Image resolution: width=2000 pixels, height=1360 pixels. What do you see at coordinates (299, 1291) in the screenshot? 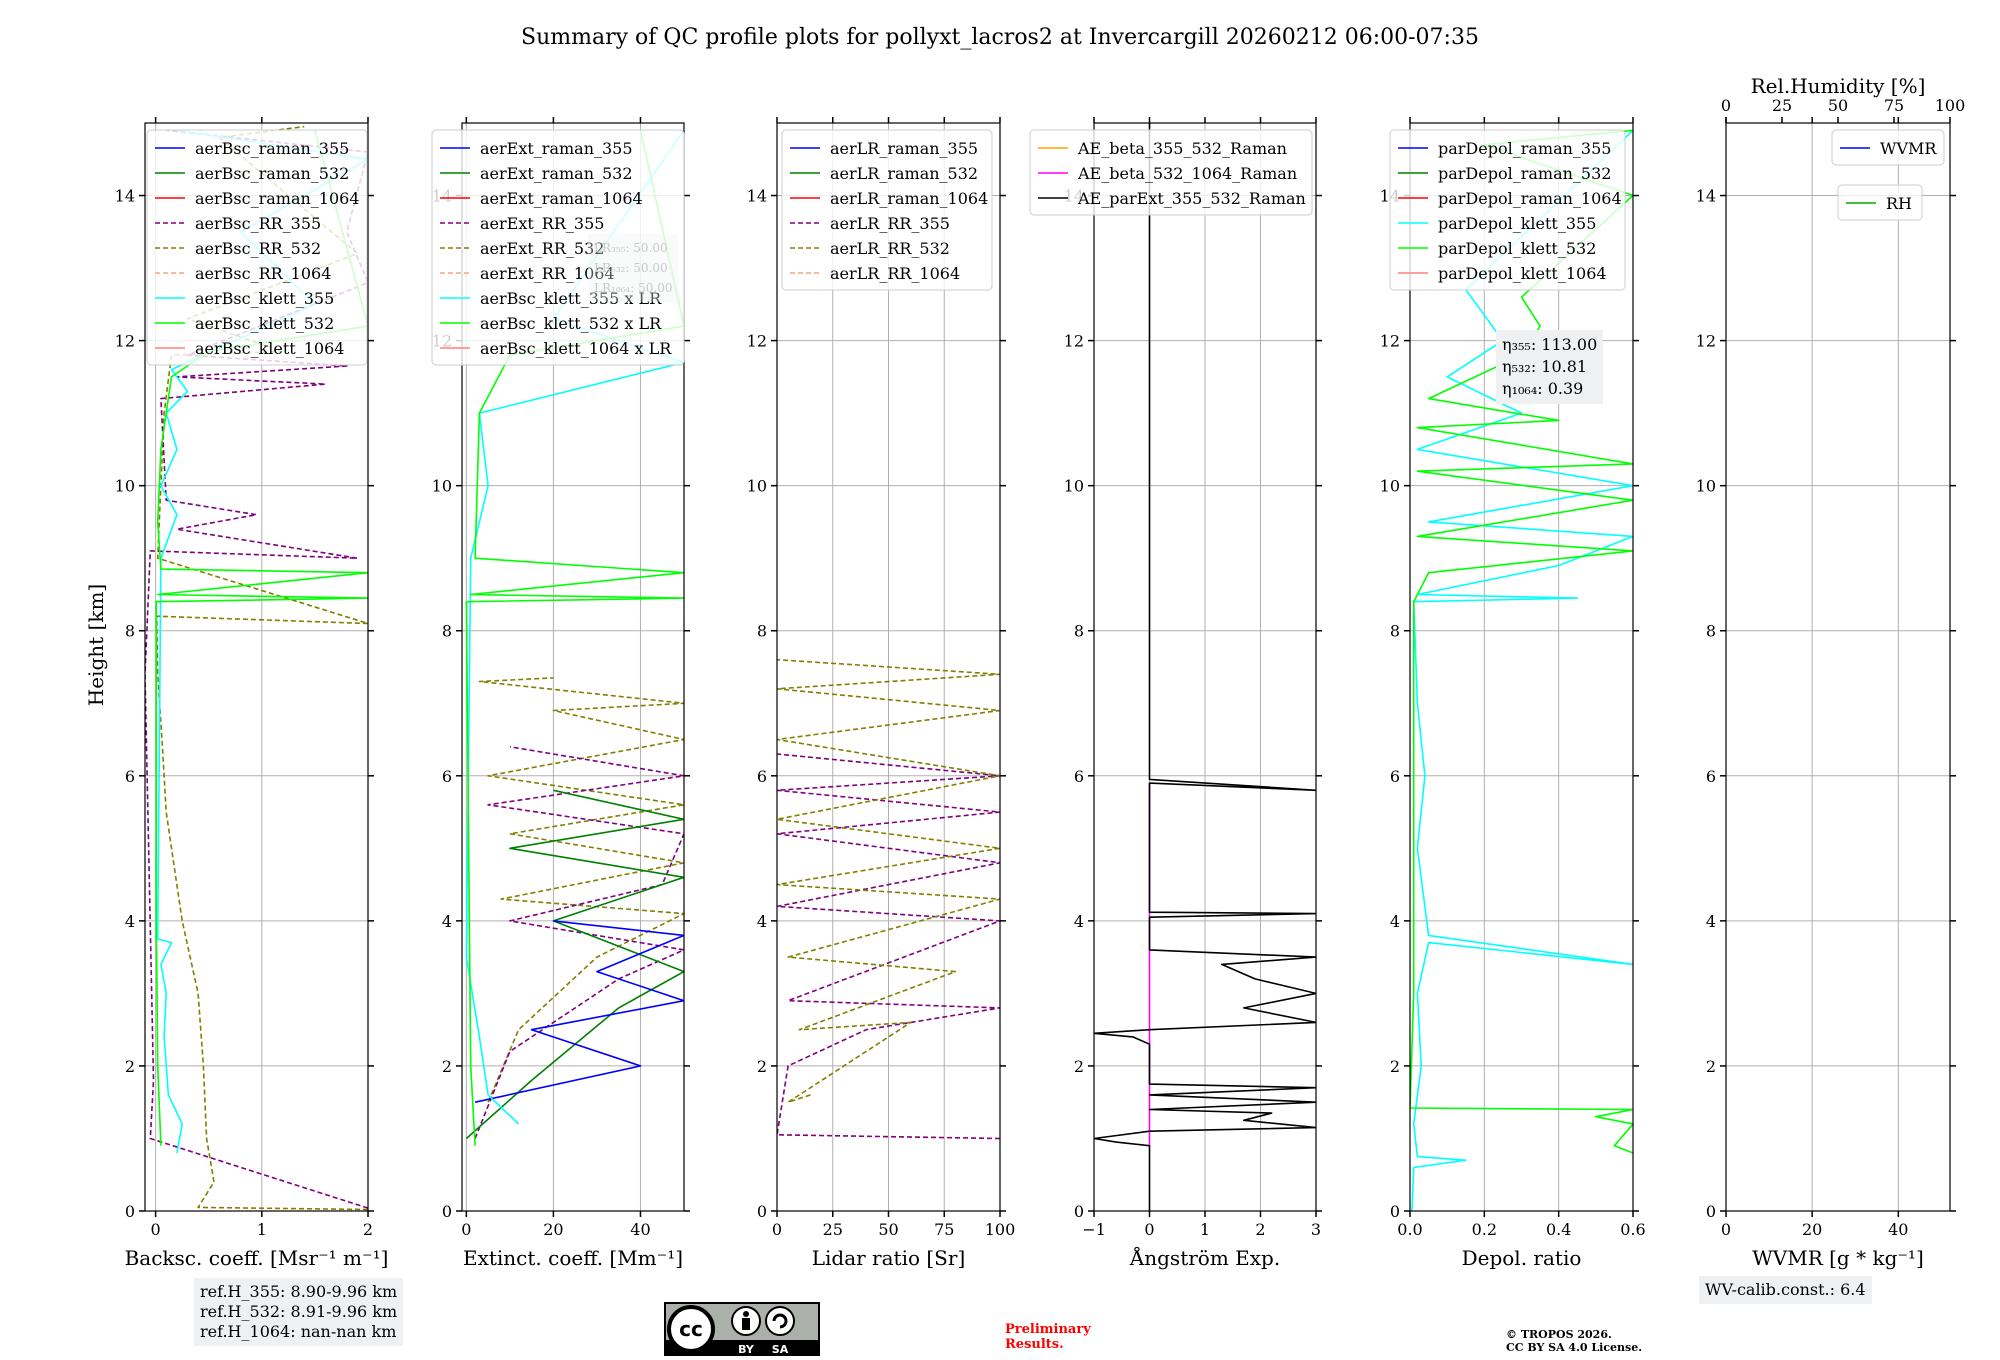
I see `ref-height-355: ref.H_355: 8.90-9.96 km` at bounding box center [299, 1291].